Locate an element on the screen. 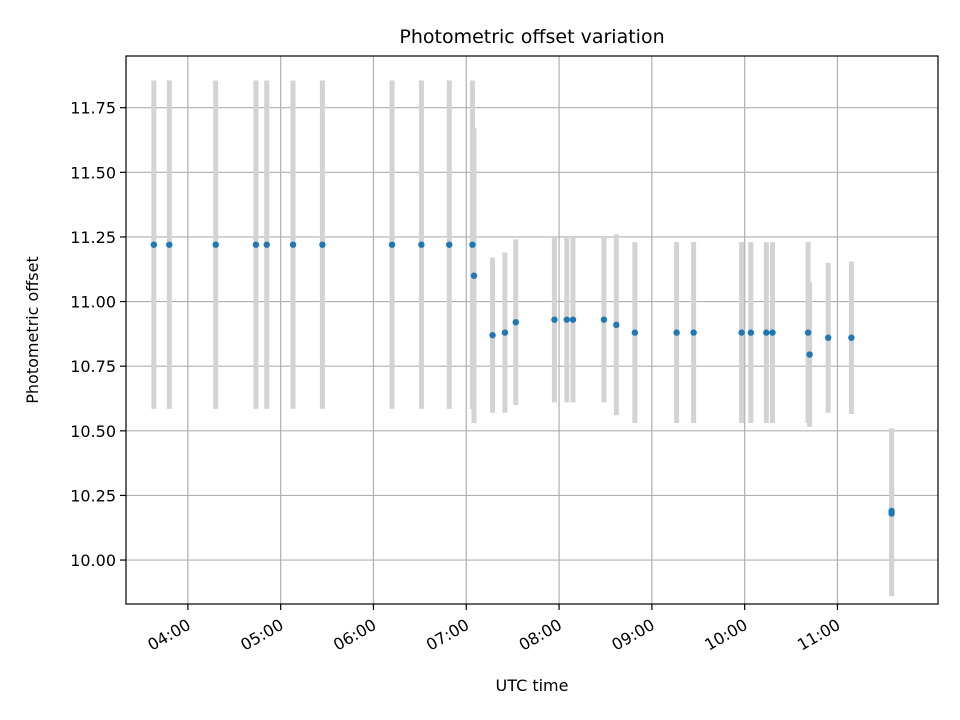  y-tick-label: 10.00 is located at coordinates (93, 560).